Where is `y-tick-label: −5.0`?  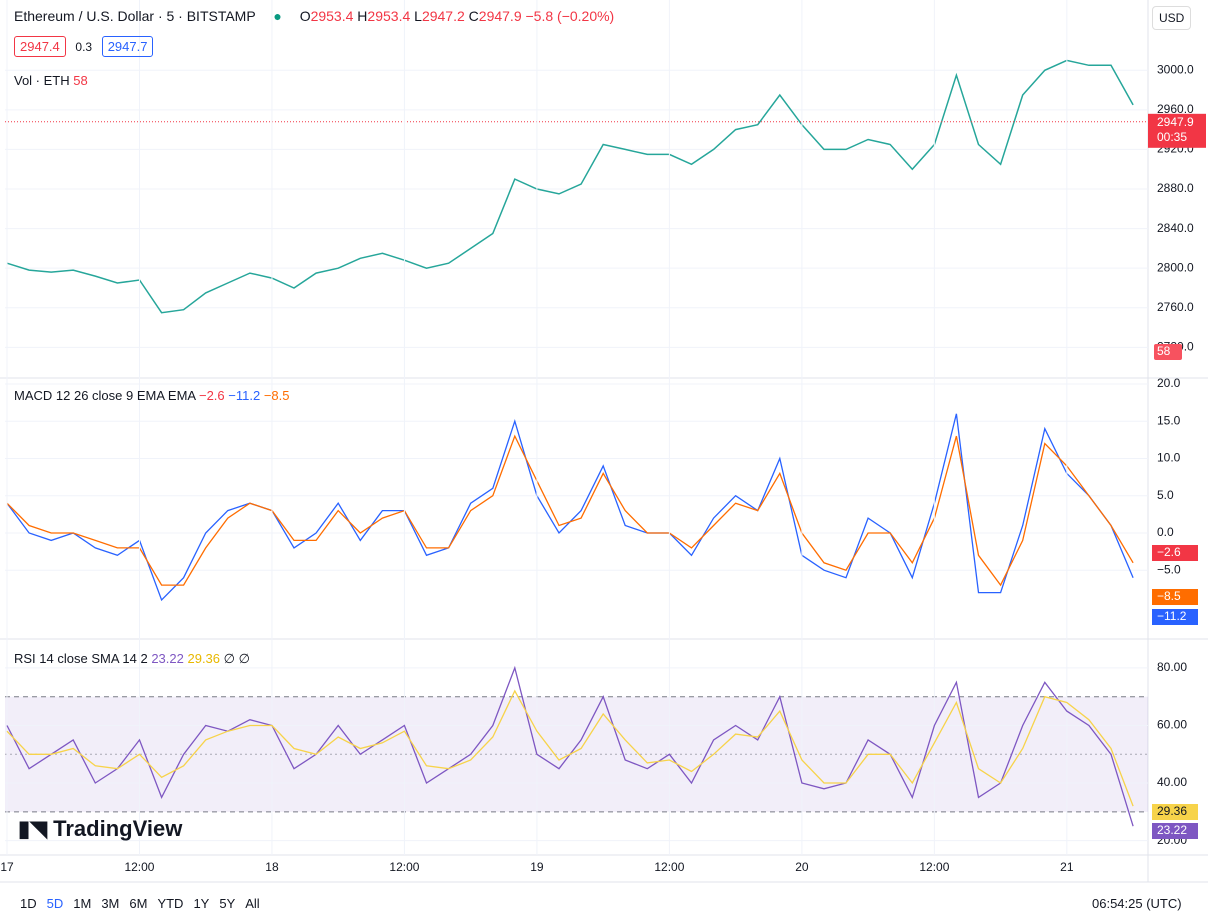 y-tick-label: −5.0 is located at coordinates (1169, 569).